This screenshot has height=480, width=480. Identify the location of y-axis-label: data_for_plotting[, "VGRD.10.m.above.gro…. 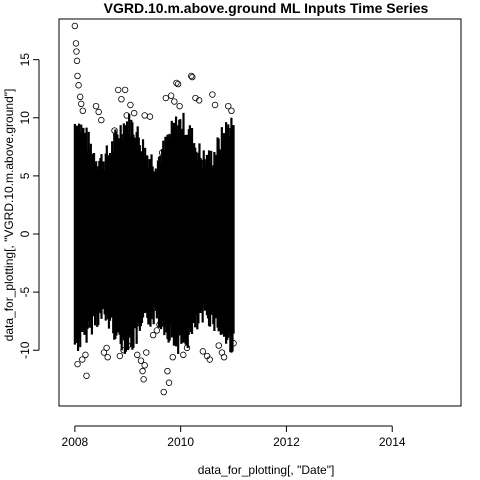
(9, 215).